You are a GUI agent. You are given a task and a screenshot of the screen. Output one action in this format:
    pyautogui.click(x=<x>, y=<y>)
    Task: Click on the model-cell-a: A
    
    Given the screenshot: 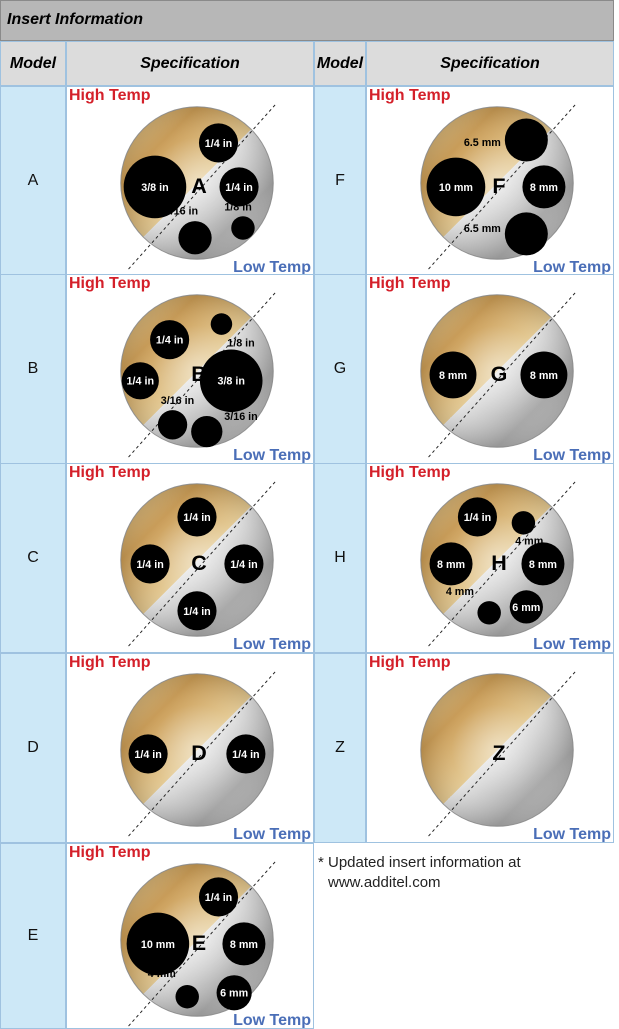 What is the action you would take?
    pyautogui.click(x=33, y=181)
    